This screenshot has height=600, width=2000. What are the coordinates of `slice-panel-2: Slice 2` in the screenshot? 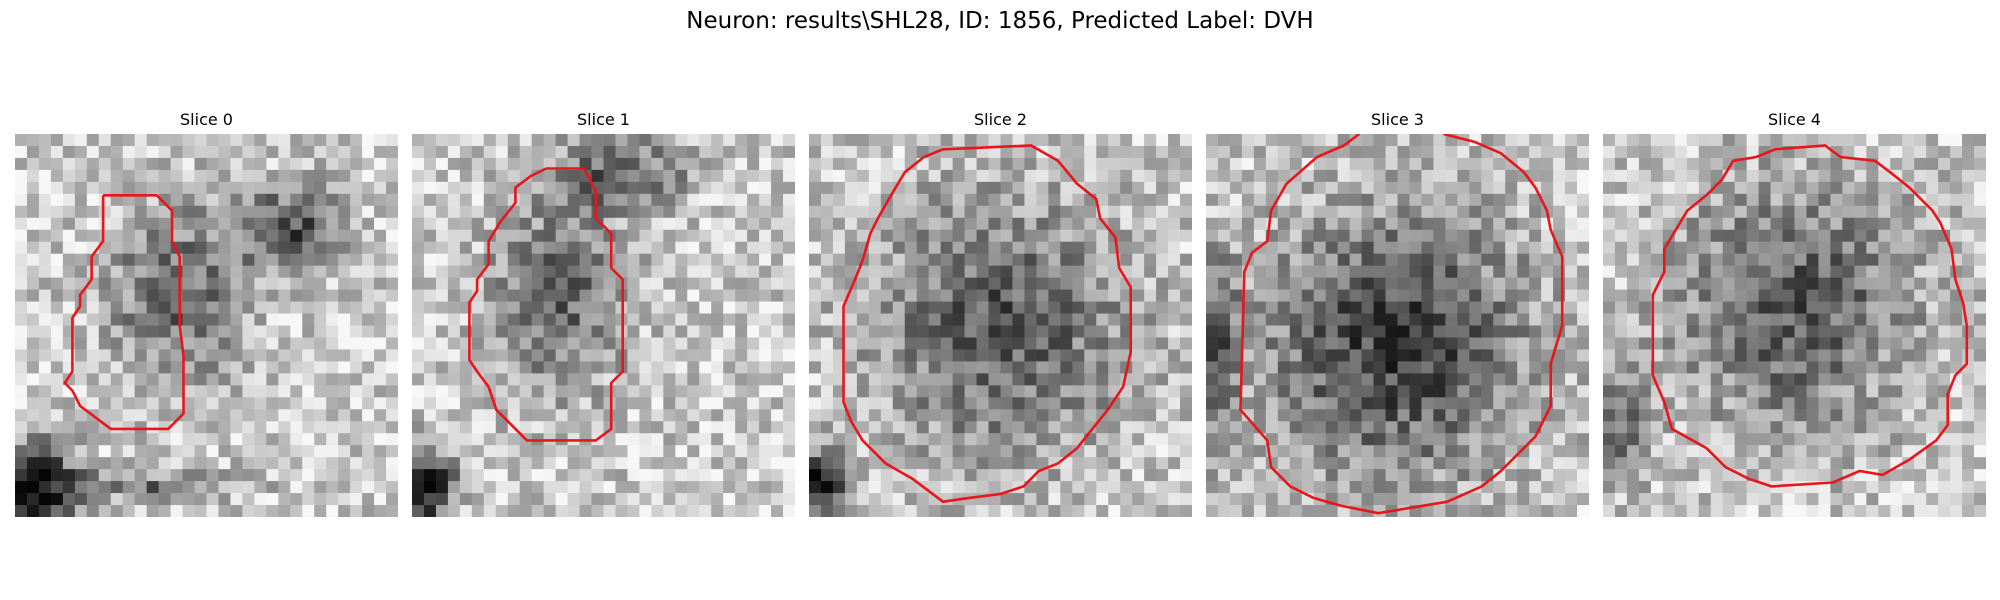 It's located at (1000, 313).